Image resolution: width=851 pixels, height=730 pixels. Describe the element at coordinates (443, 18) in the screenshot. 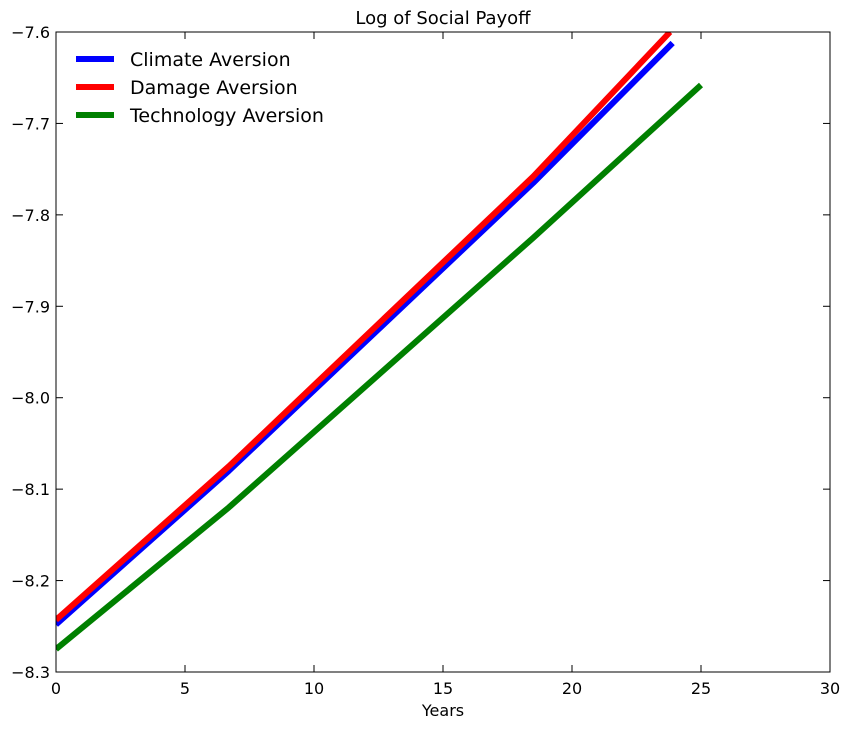

I see `chart-title: Log of Social Payoff` at that location.